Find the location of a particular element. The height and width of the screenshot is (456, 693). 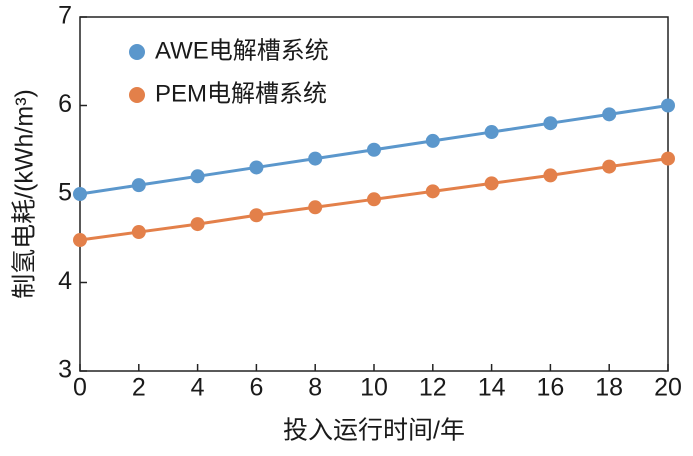

x-tick-label: 4 is located at coordinates (198, 388).